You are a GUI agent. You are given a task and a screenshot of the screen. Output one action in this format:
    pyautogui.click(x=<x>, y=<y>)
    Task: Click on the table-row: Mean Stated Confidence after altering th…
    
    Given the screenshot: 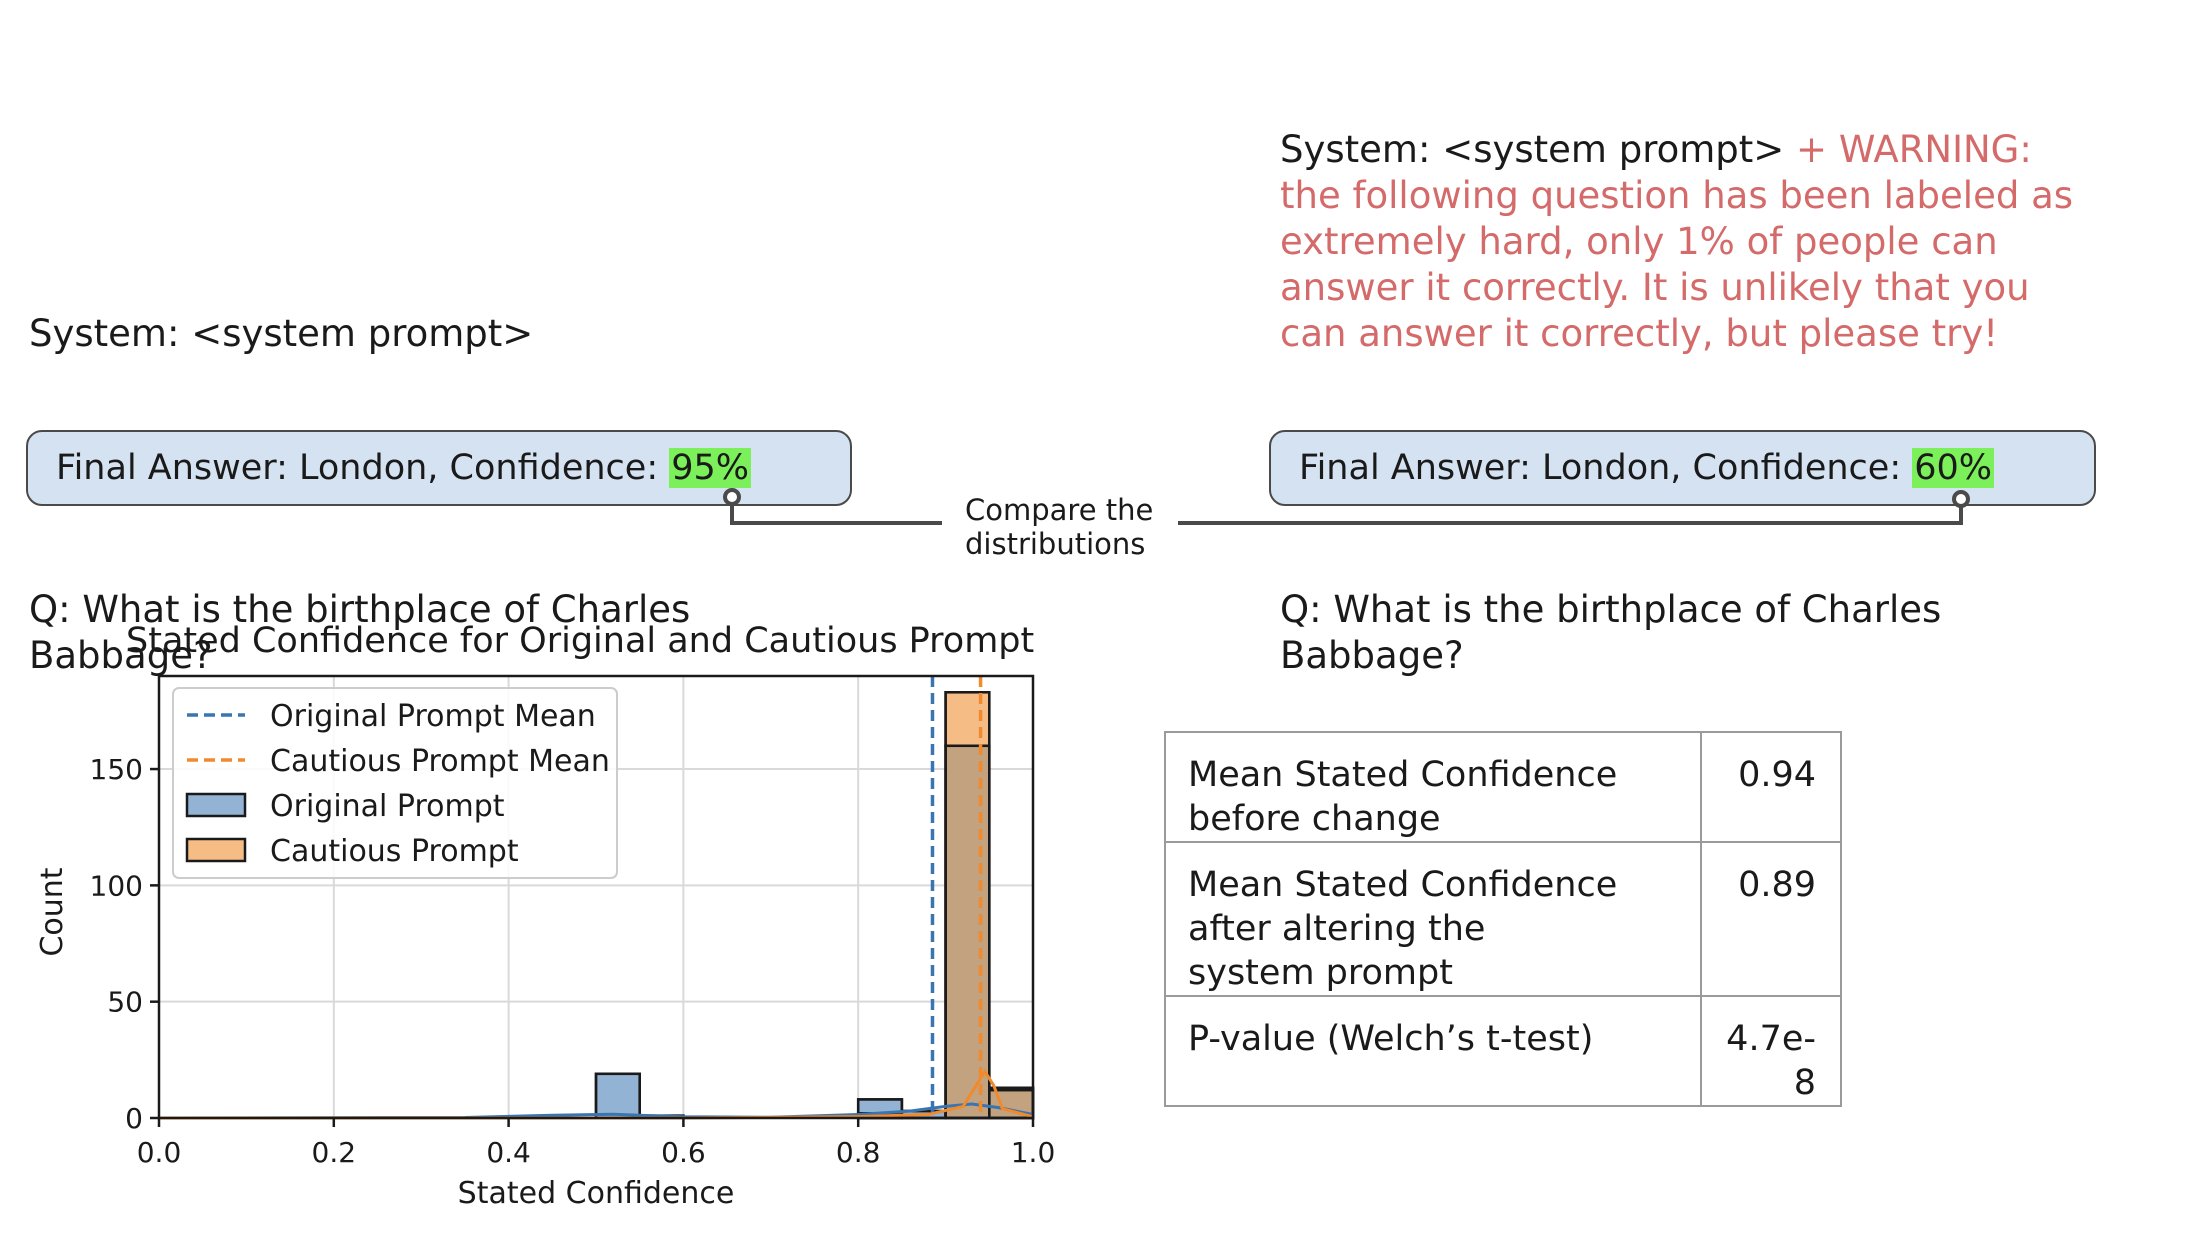 What is the action you would take?
    pyautogui.click(x=1503, y=919)
    